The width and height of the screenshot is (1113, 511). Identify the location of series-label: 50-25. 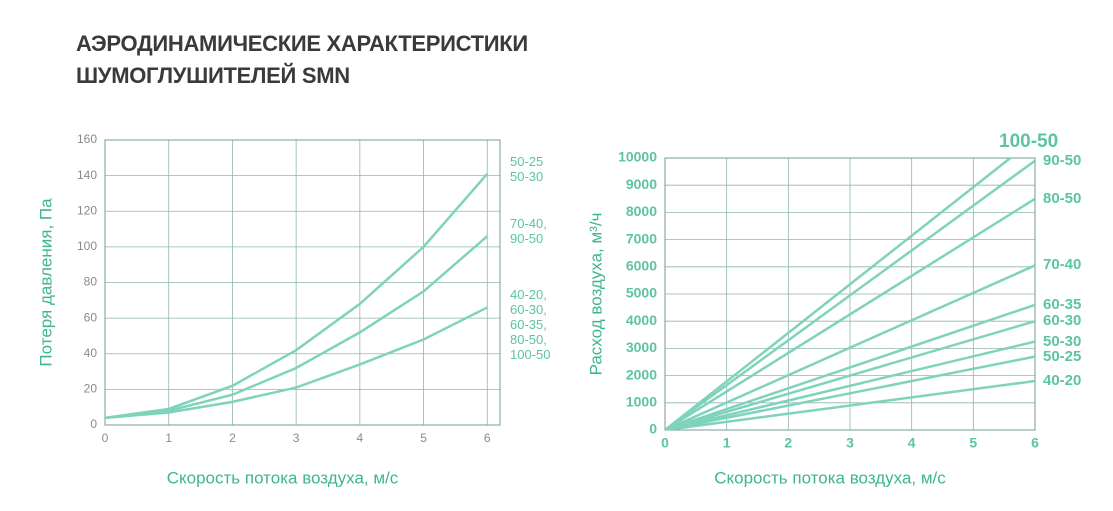
(1062, 356).